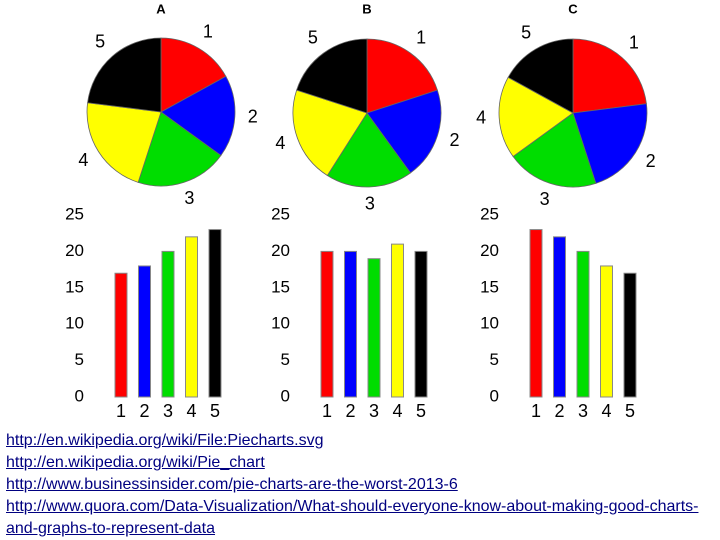 This screenshot has height=540, width=720. I want to click on pie-title: B, so click(366, 8).